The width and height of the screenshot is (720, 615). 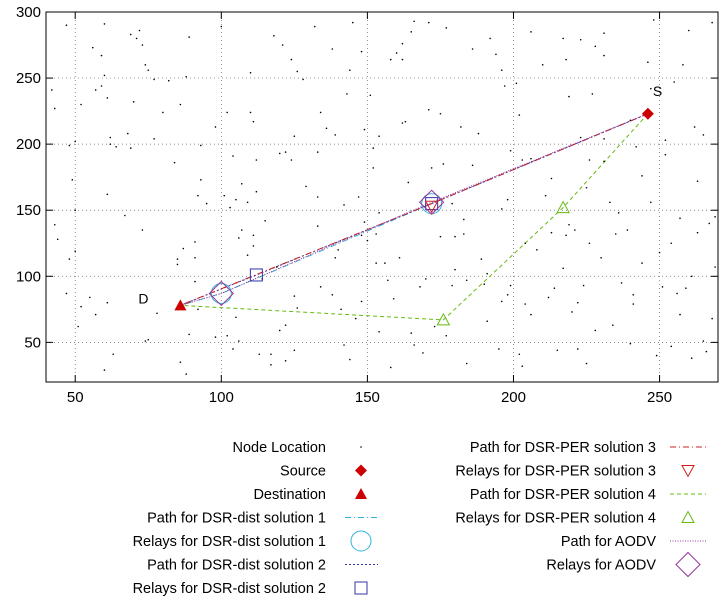 What do you see at coordinates (367, 397) in the screenshot?
I see `x-tick-label: 150` at bounding box center [367, 397].